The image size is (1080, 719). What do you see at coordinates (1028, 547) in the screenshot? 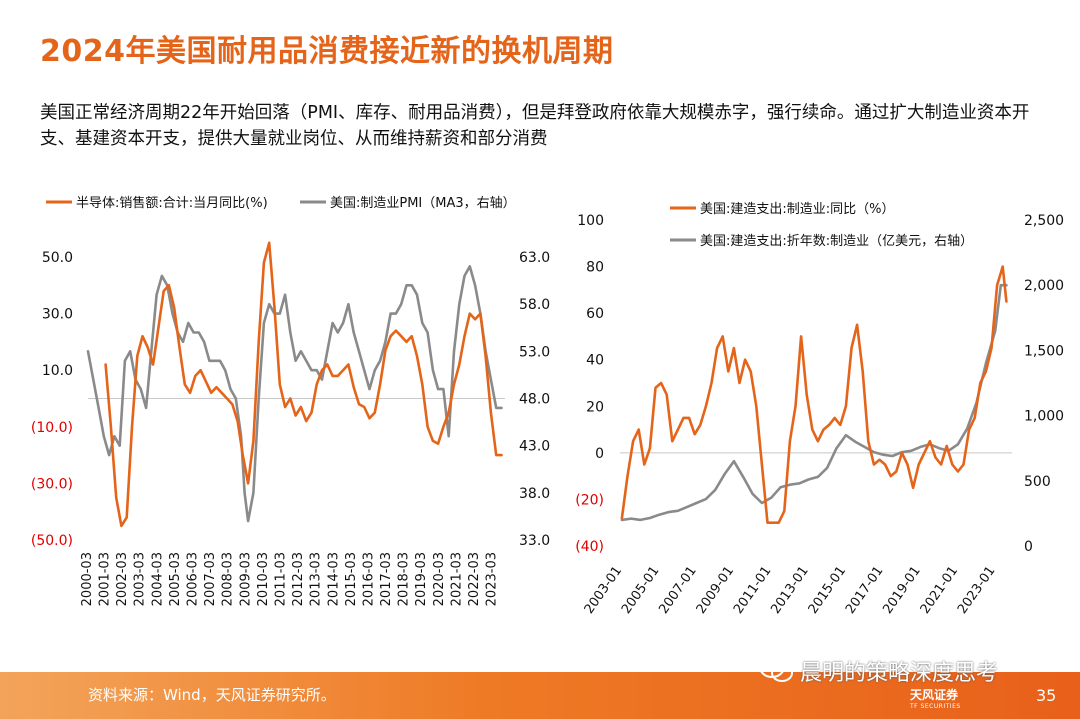
I see `y-right-tick-label: 0` at bounding box center [1028, 547].